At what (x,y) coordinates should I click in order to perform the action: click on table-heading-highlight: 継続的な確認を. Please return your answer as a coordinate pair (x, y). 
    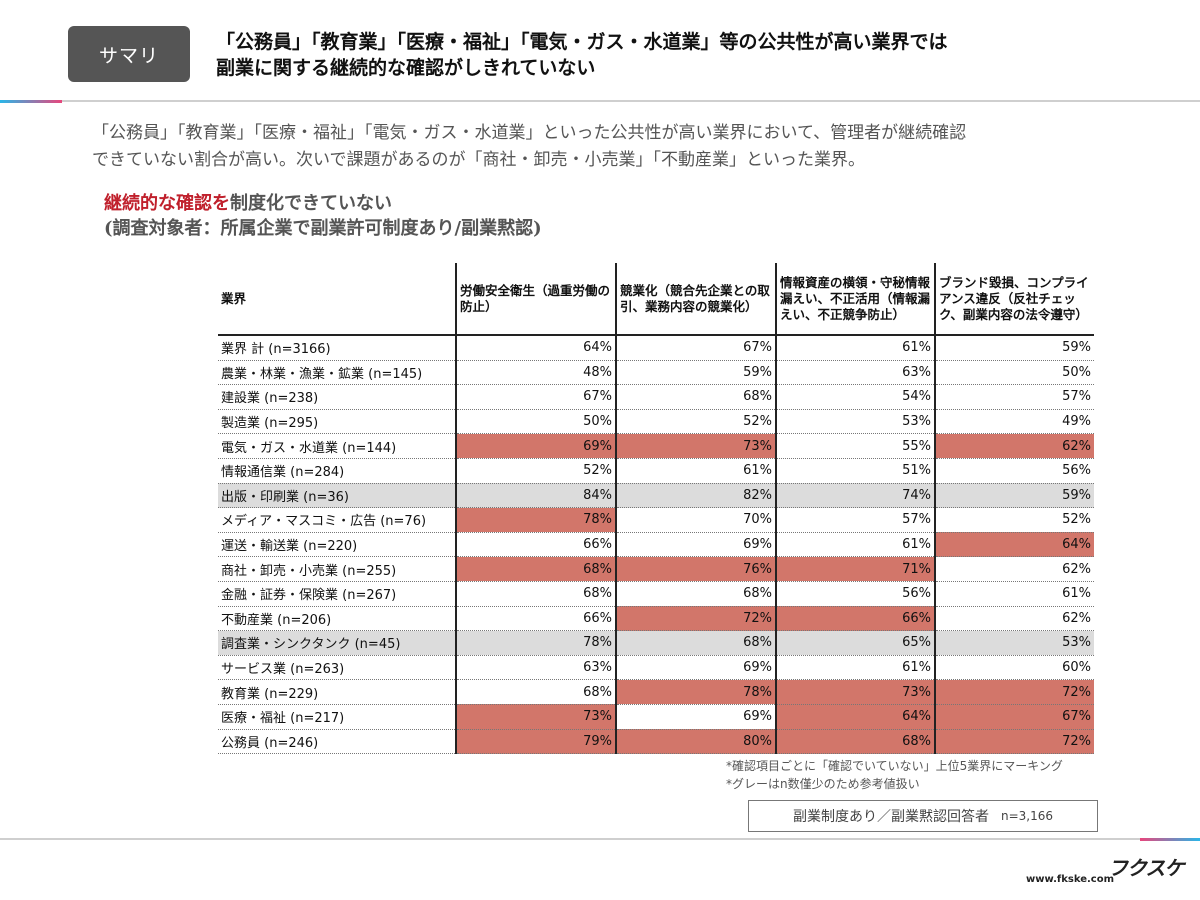
    Looking at the image, I should click on (167, 203).